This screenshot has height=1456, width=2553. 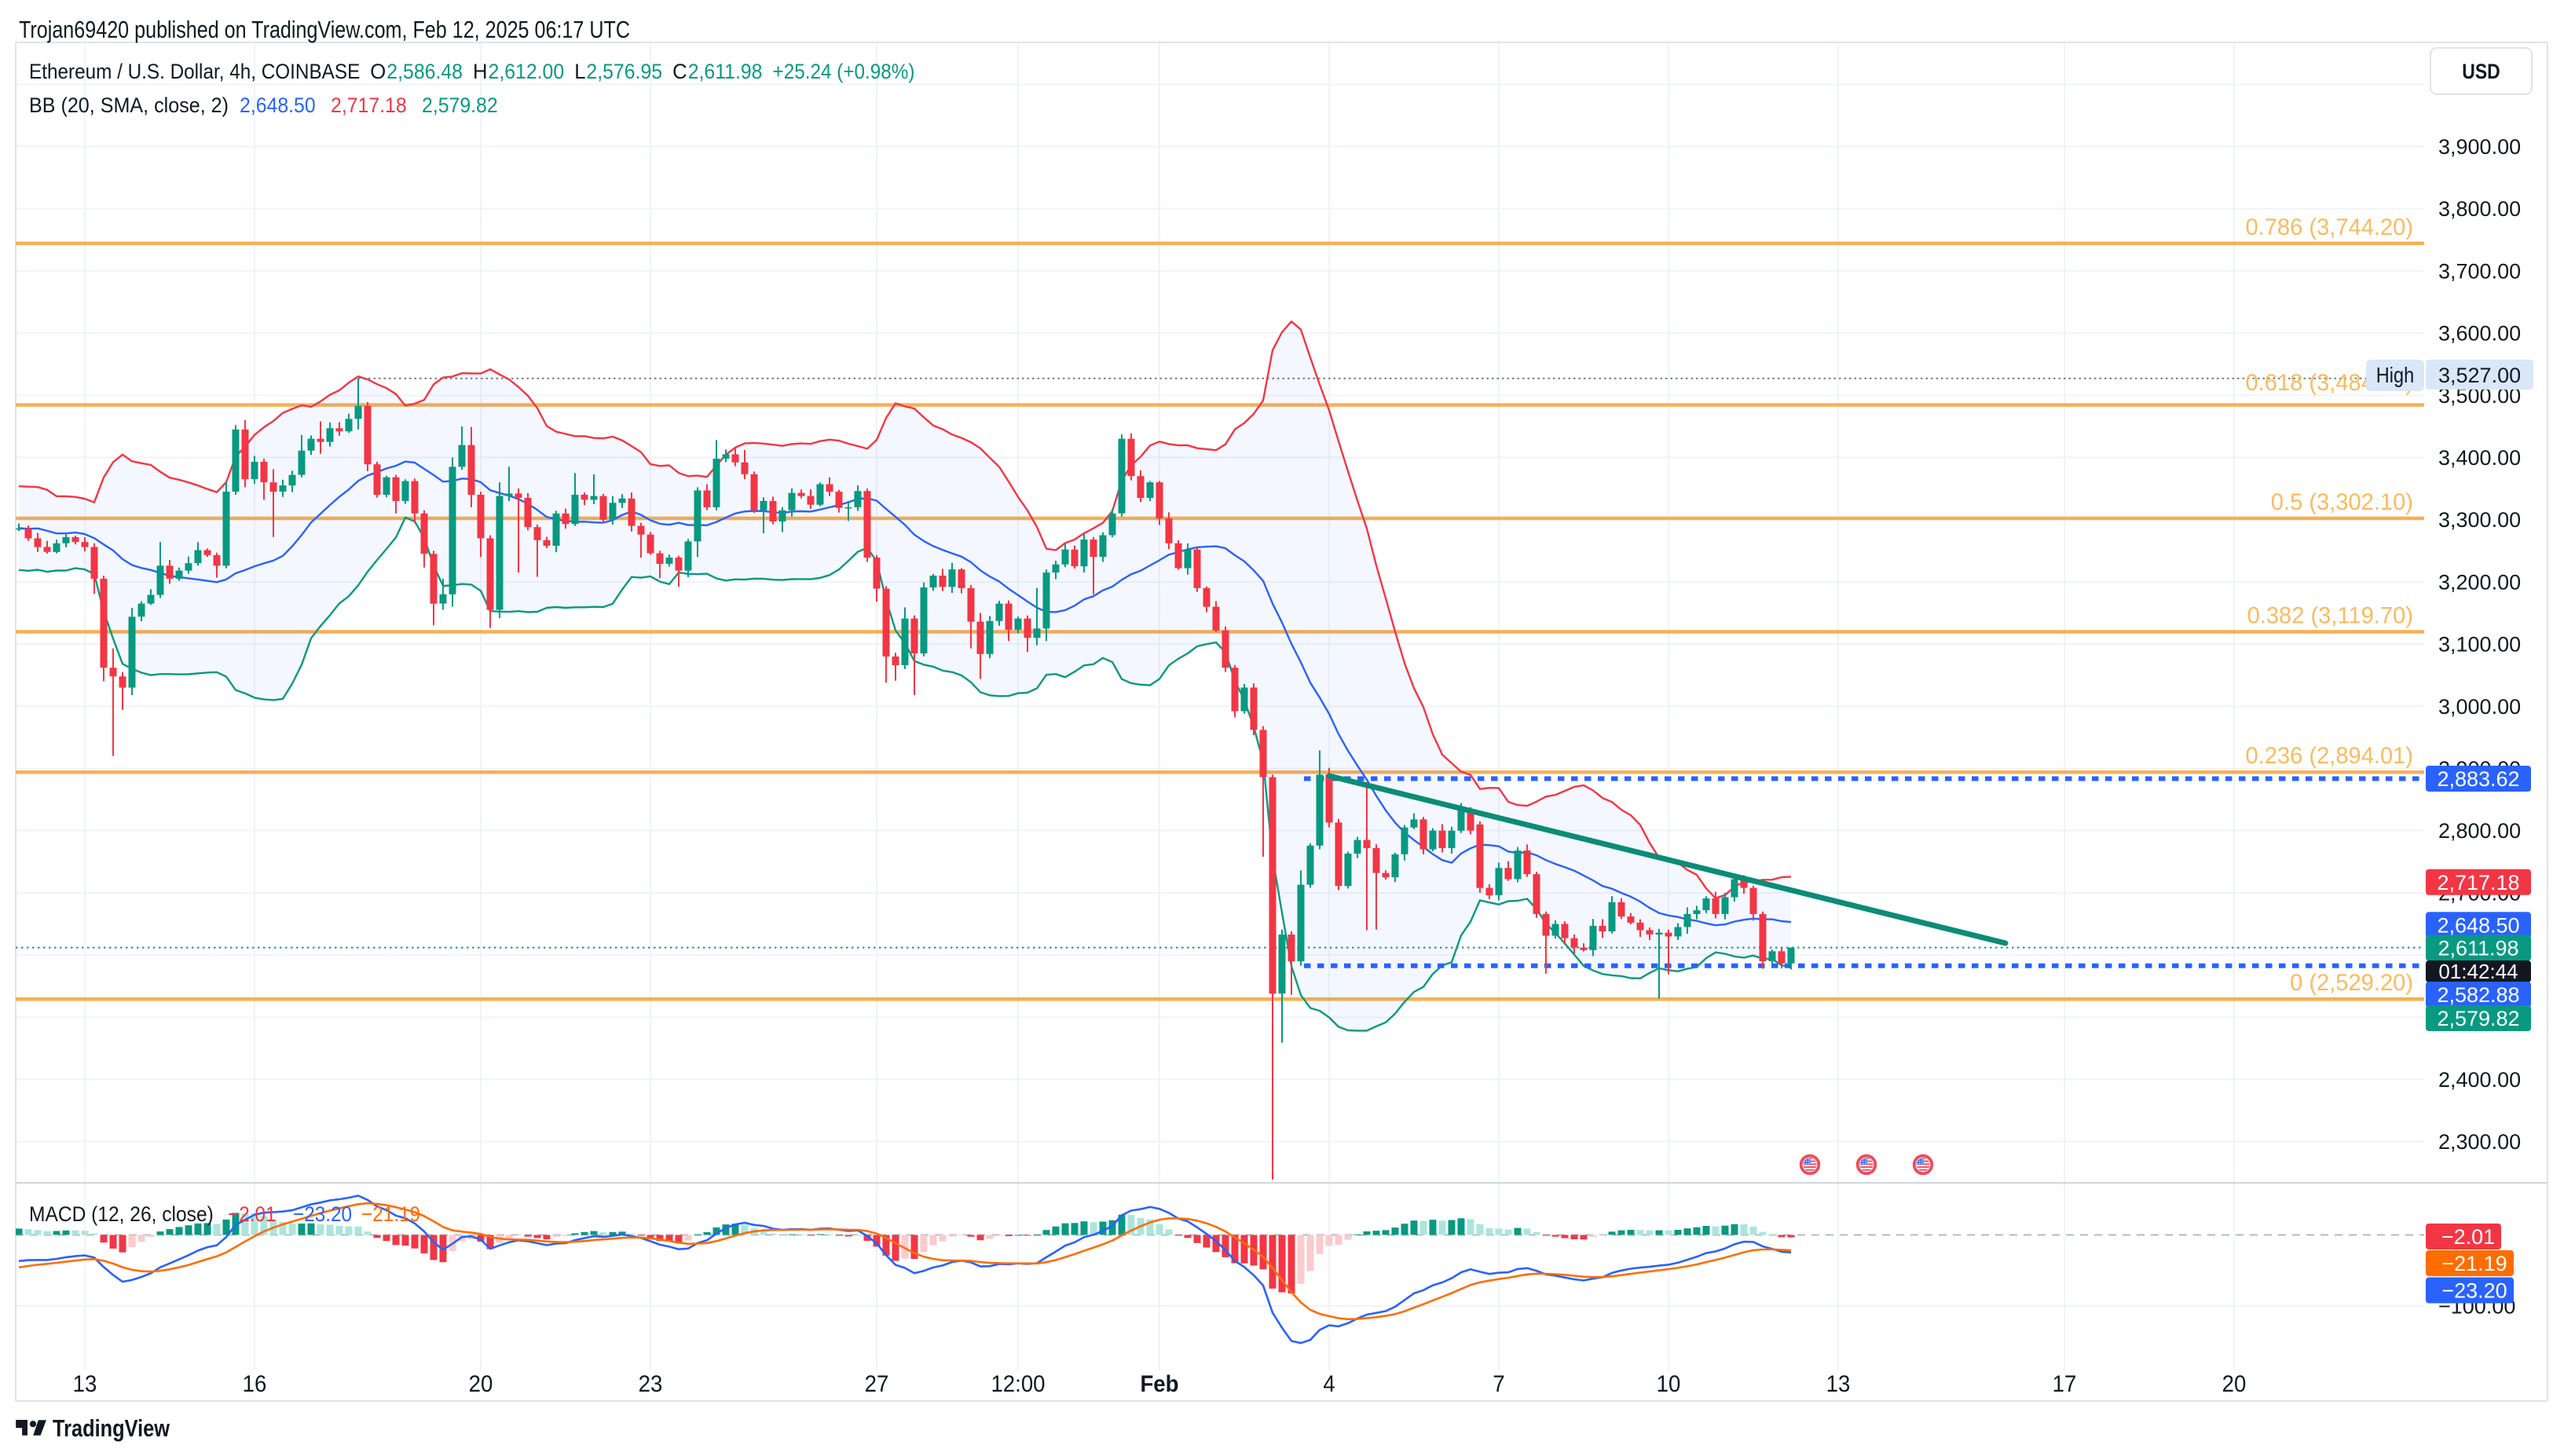 What do you see at coordinates (844, 71) in the screenshot?
I see `svg-text: +25.24 (+0.98%)` at bounding box center [844, 71].